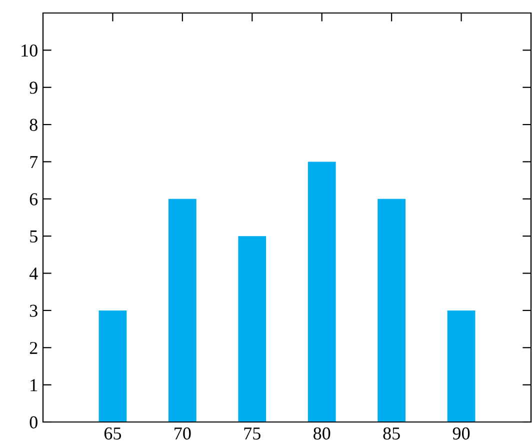 This screenshot has width=532, height=443. What do you see at coordinates (322, 433) in the screenshot?
I see `x-tick-label: 80` at bounding box center [322, 433].